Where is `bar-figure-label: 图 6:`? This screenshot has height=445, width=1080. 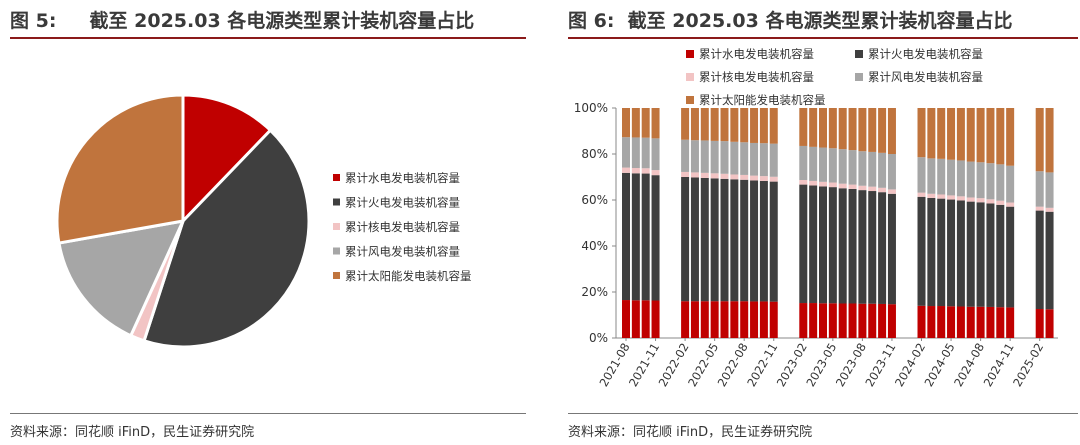
bar-figure-label: 图 6: is located at coordinates (591, 21).